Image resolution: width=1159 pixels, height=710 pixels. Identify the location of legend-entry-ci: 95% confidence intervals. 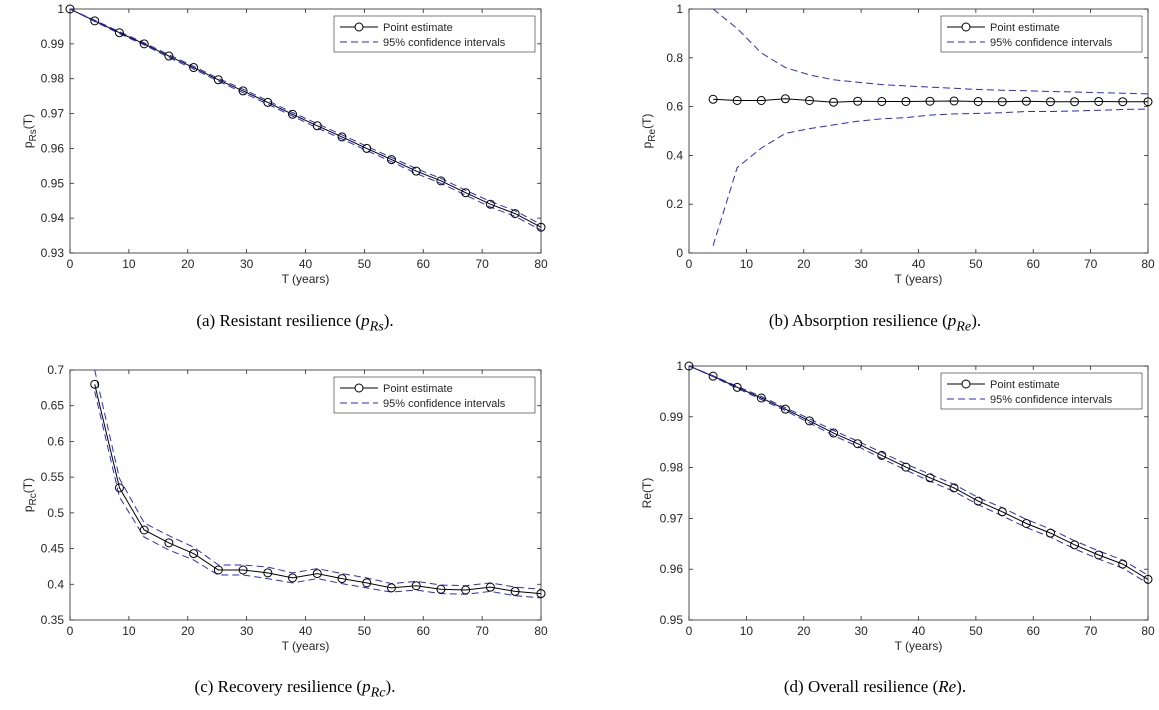
(444, 43).